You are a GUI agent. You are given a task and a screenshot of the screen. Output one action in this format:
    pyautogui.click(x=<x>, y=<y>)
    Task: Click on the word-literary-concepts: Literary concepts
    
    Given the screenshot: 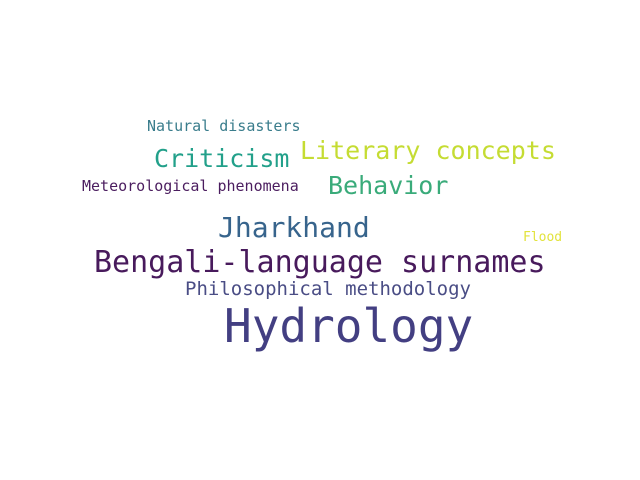 What is the action you would take?
    pyautogui.click(x=428, y=150)
    